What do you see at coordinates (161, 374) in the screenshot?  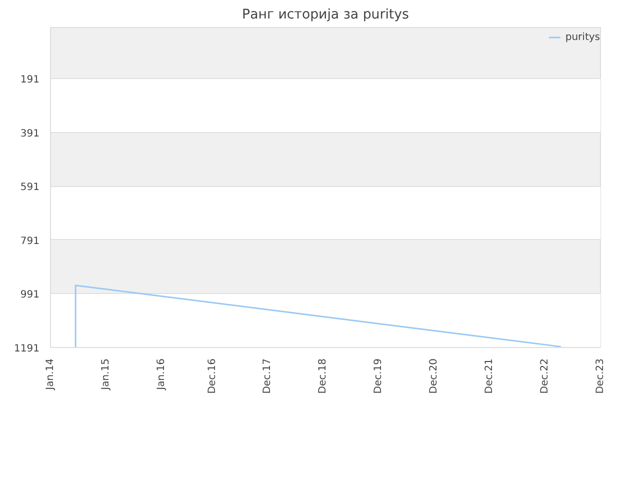 I see `x-tick-label: Jan.16` at bounding box center [161, 374].